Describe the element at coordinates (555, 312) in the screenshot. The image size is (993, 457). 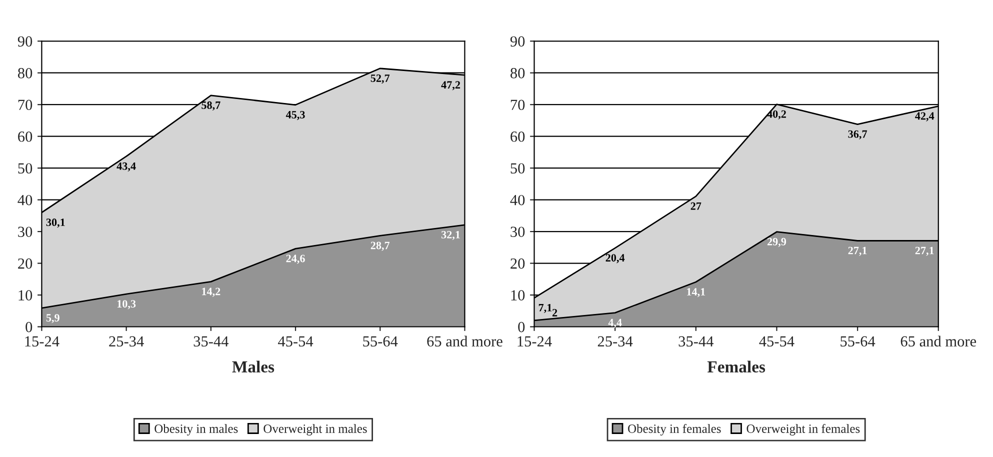
I see `data-label: 2` at that location.